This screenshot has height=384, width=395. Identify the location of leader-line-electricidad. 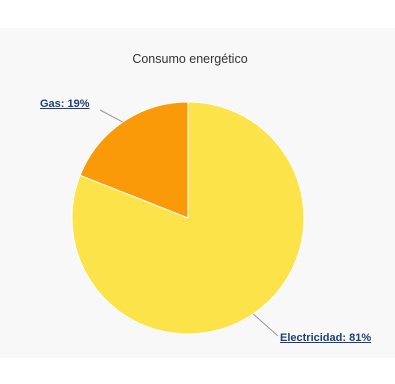
(265, 325).